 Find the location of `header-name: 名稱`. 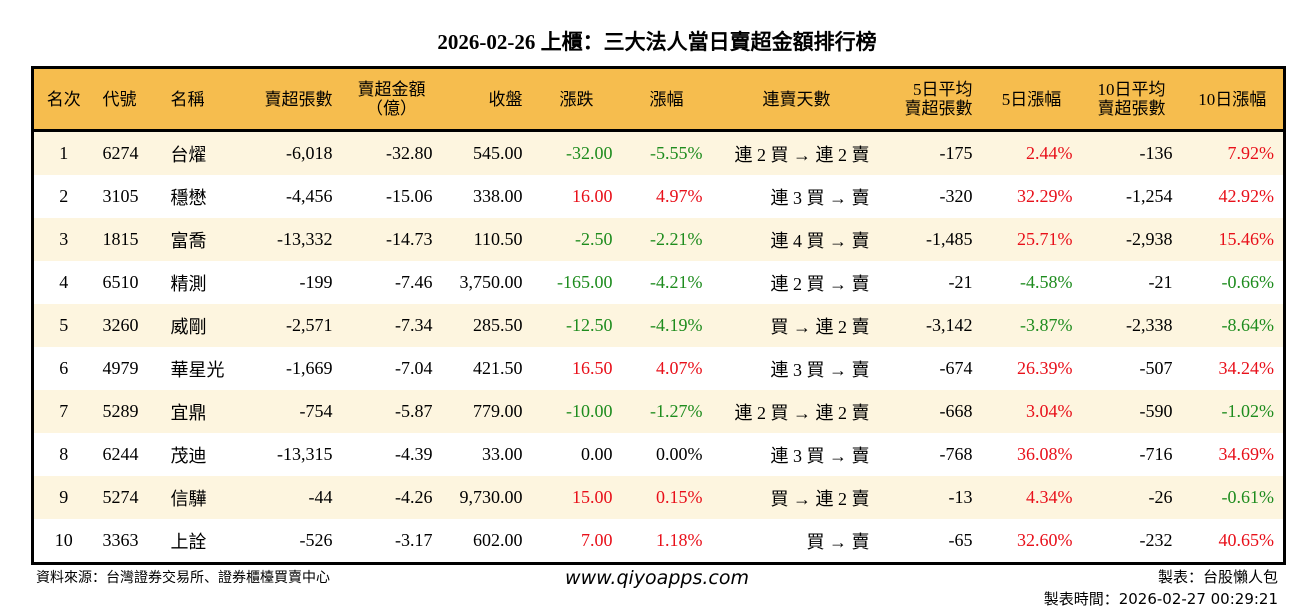

header-name: 名稱 is located at coordinates (201, 99).